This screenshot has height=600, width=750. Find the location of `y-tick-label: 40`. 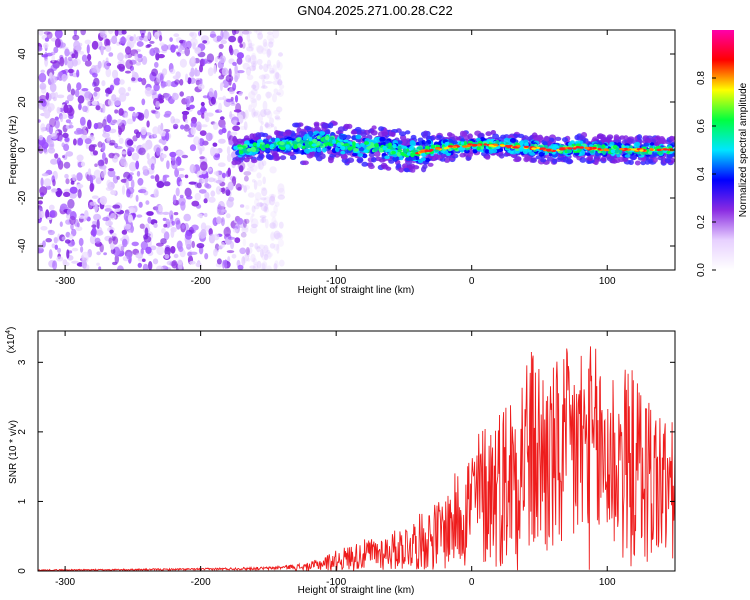

y-tick-label: 40 is located at coordinates (22, 54).